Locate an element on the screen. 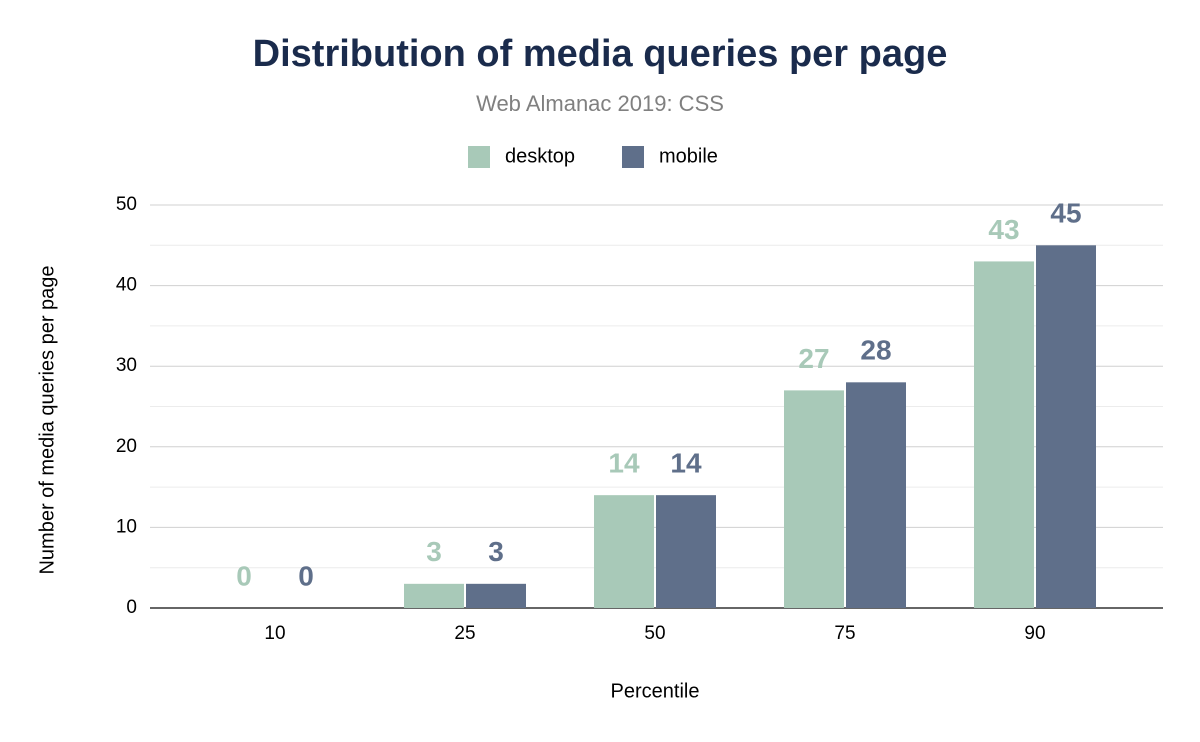  value-label: 28 is located at coordinates (875, 350).